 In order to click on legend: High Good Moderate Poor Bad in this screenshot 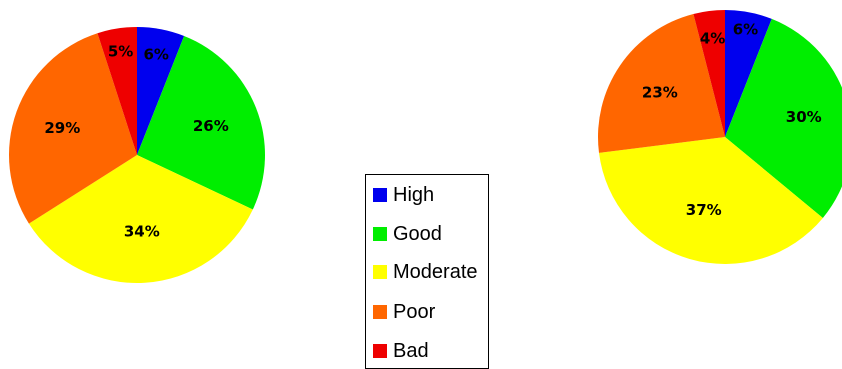, I will do `click(427, 271)`.